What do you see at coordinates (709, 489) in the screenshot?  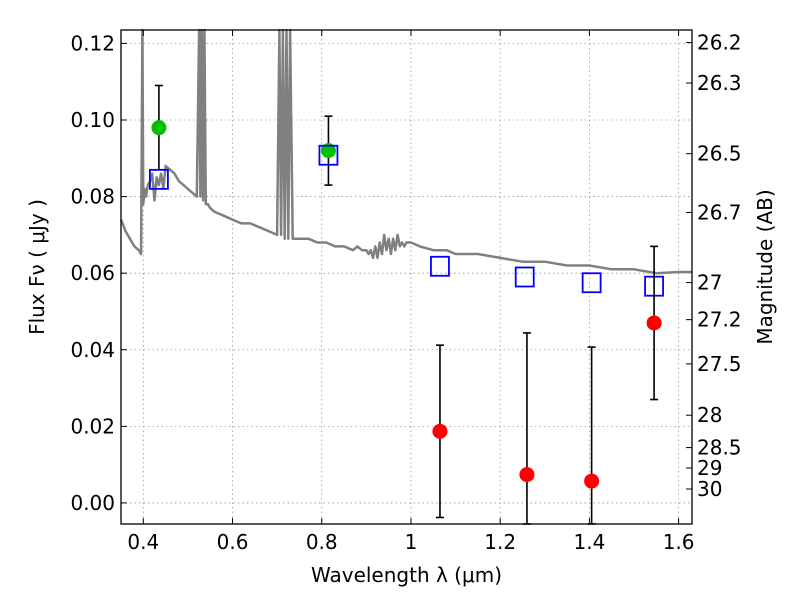 I see `magnitude-tick-label: 30` at bounding box center [709, 489].